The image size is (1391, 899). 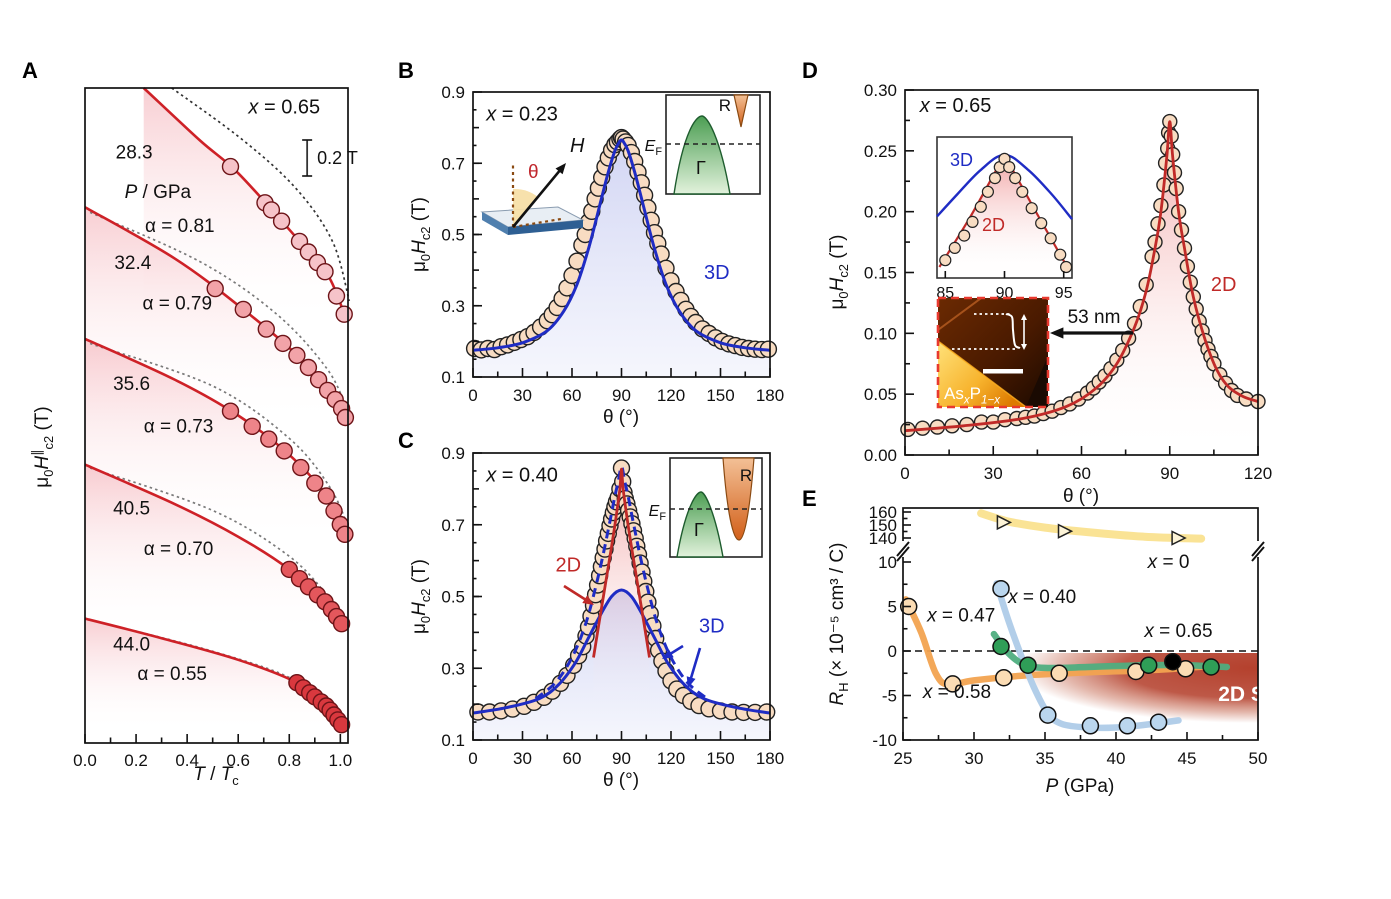 I want to click on series-label: x = 0, so click(x=1168, y=562).